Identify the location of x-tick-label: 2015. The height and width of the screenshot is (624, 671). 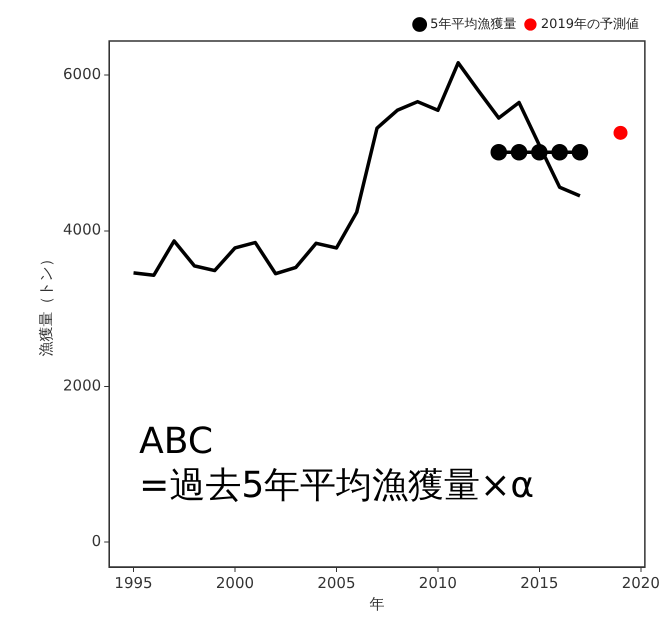
(539, 583).